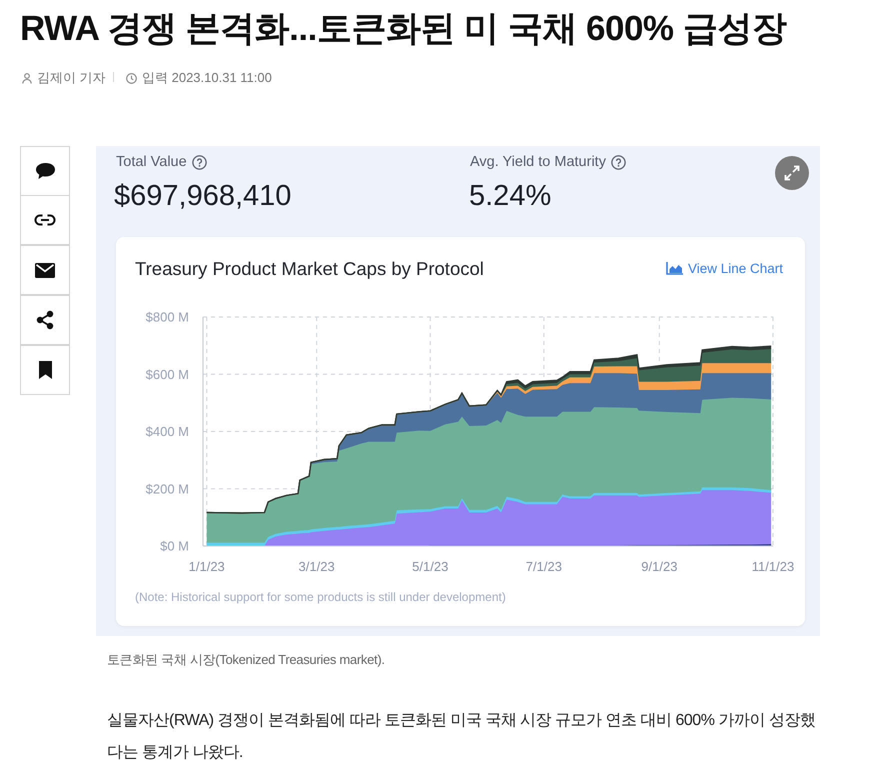 Image resolution: width=872 pixels, height=772 pixels. I want to click on text: View Line Chart, so click(736, 268).